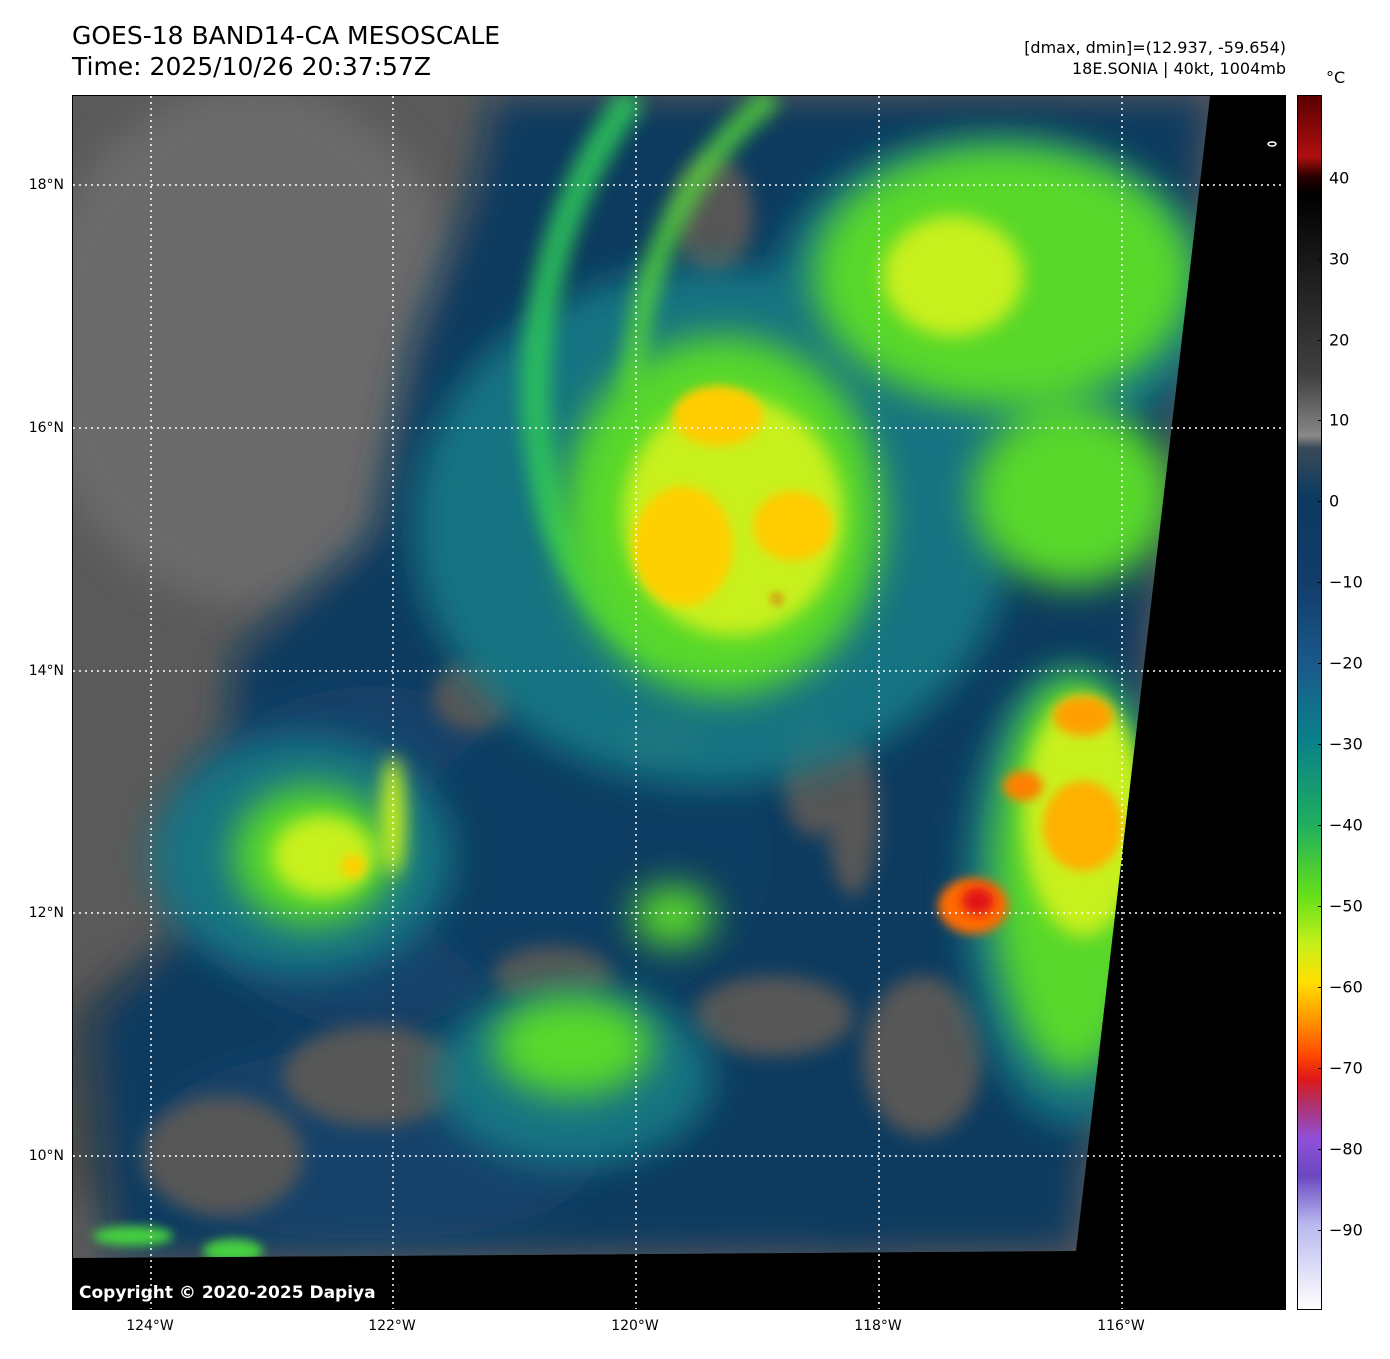 The image size is (1390, 1359). What do you see at coordinates (46, 428) in the screenshot?
I see `lat-label-16n: 16°N` at bounding box center [46, 428].